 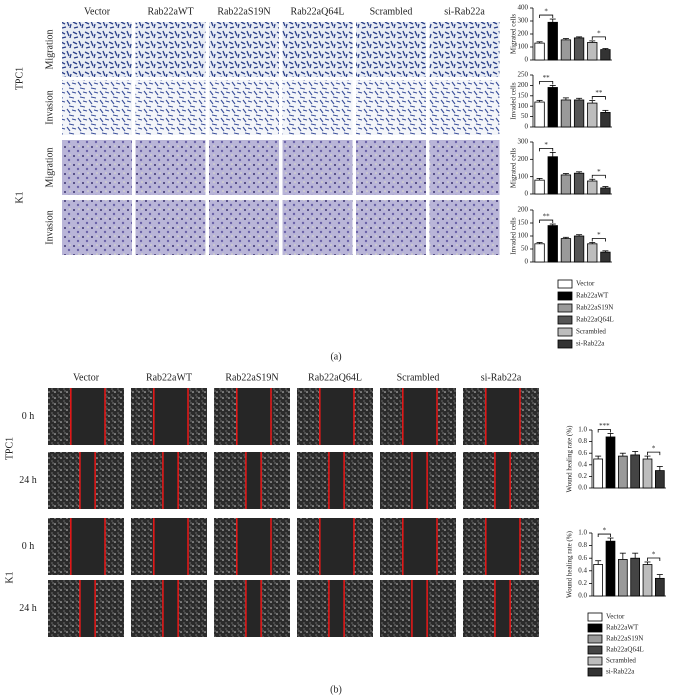 I want to click on group-label: TPC1, so click(x=9, y=448).